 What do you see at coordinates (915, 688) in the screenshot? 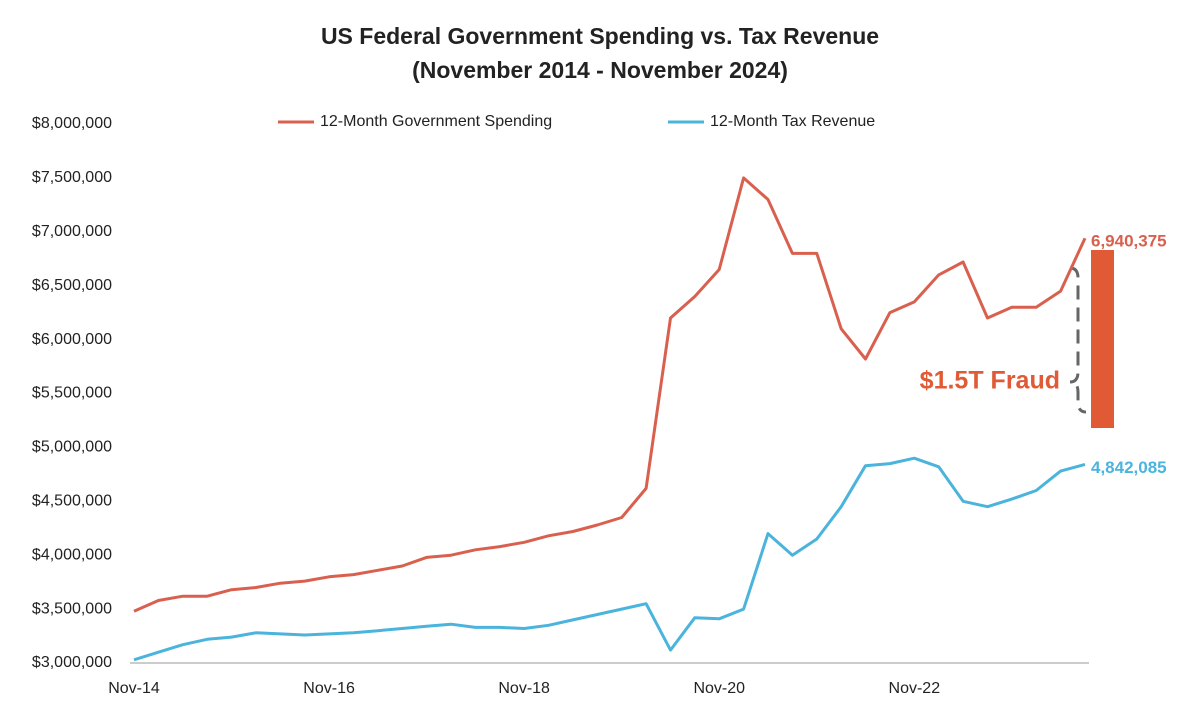
I see `x-tick-label: Nov-22` at bounding box center [915, 688].